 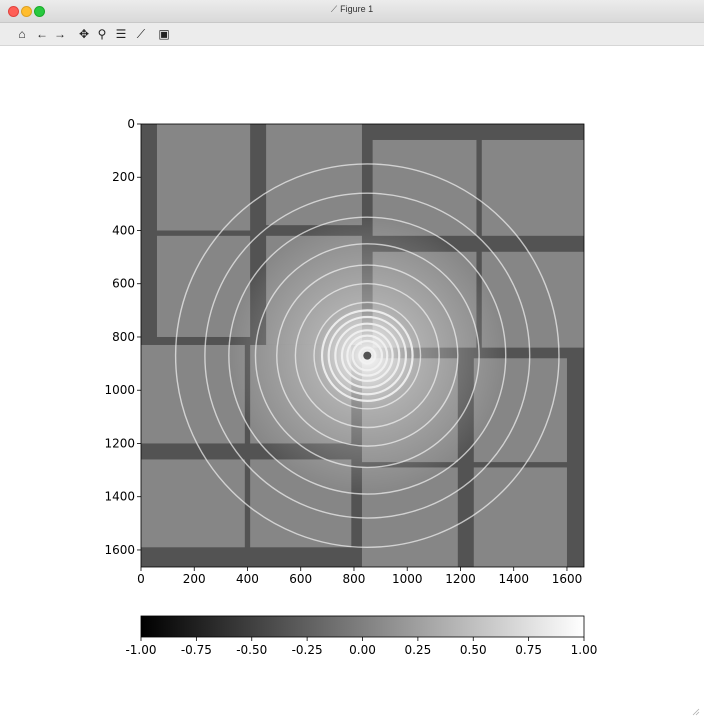 What do you see at coordinates (528, 650) in the screenshot?
I see `colorbar-tick-label: 0.75` at bounding box center [528, 650].